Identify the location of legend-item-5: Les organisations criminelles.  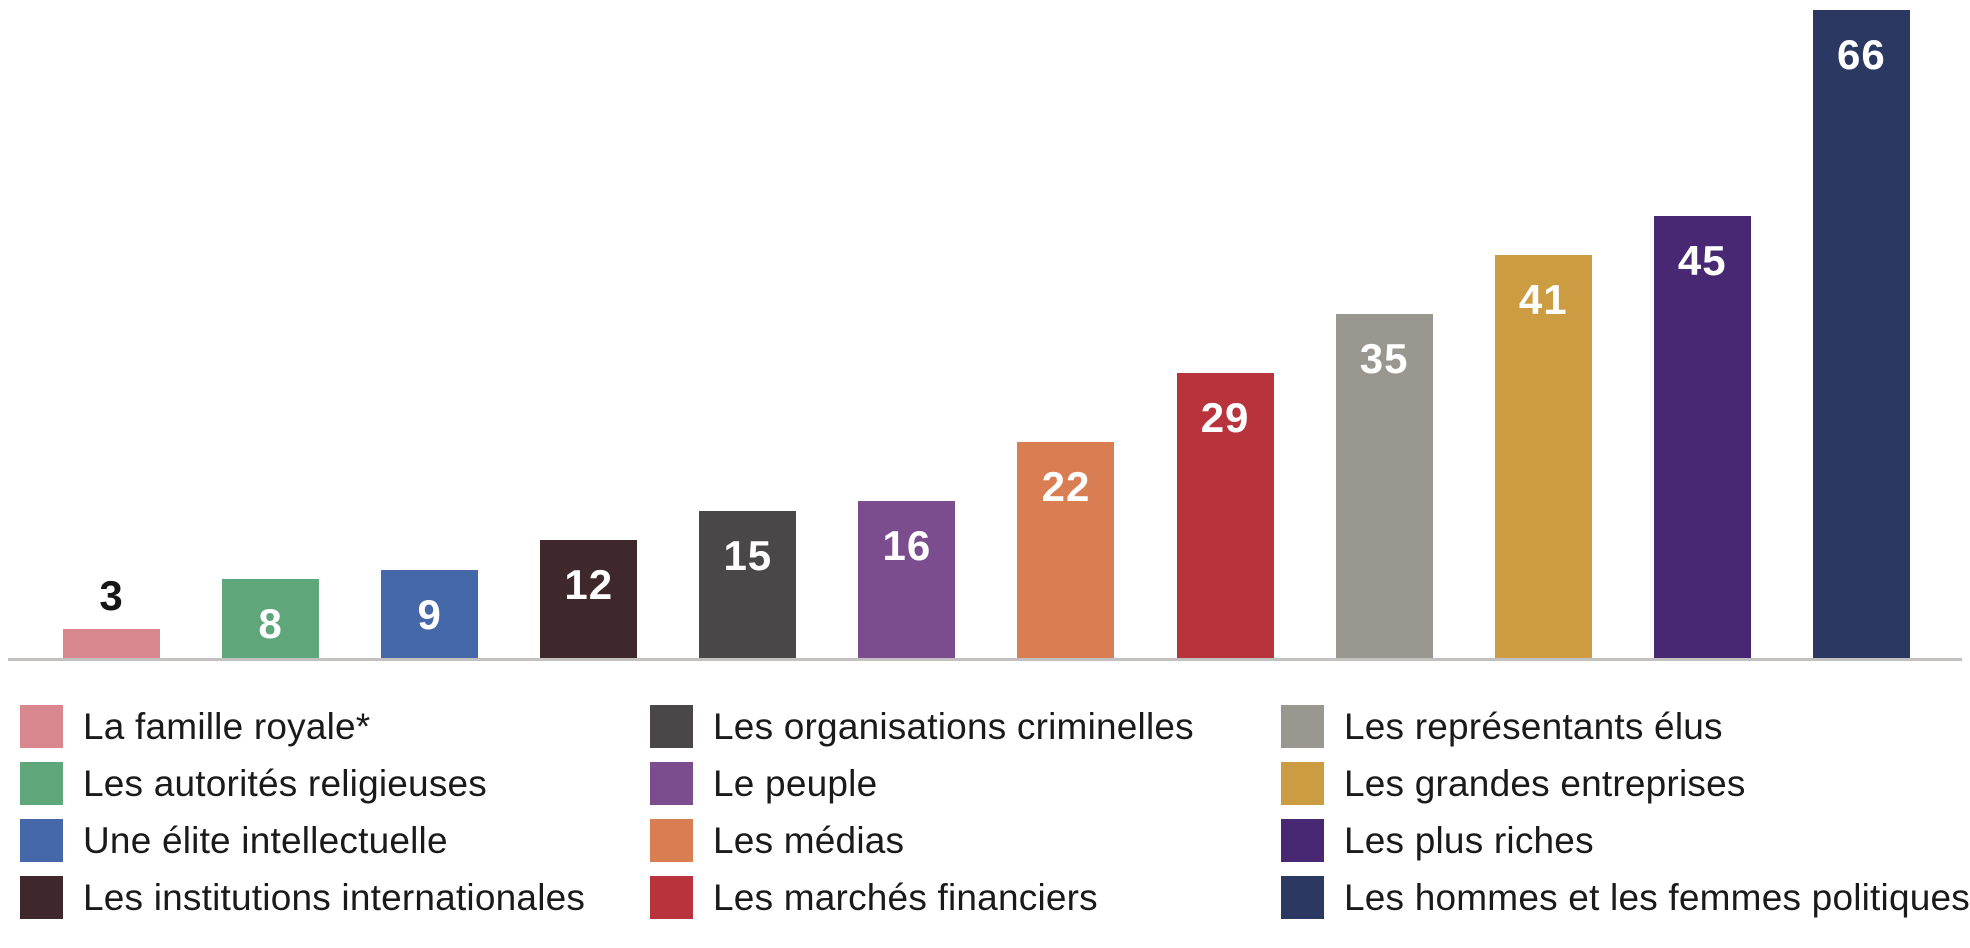
(965, 726).